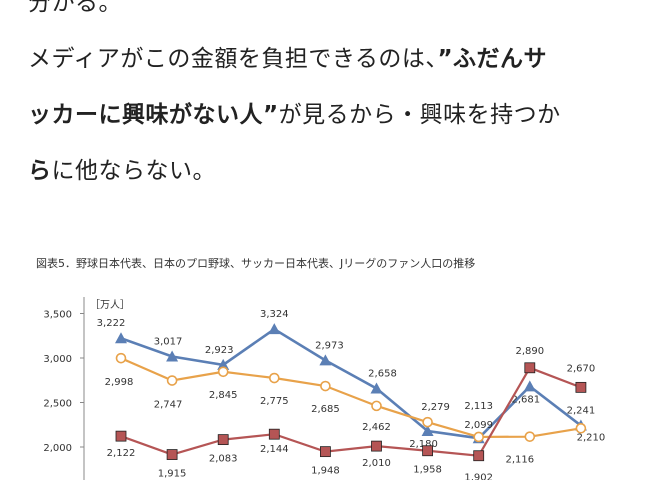 The height and width of the screenshot is (480, 650). I want to click on text-run: メディアがこの金額を負担できるのは、, so click(233, 59).